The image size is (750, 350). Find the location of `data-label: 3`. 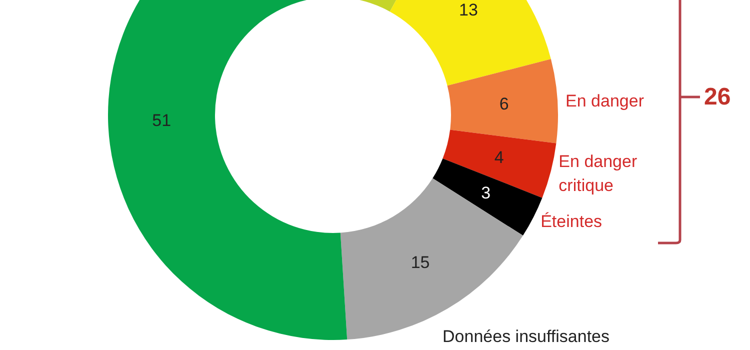

data-label: 3 is located at coordinates (486, 192).